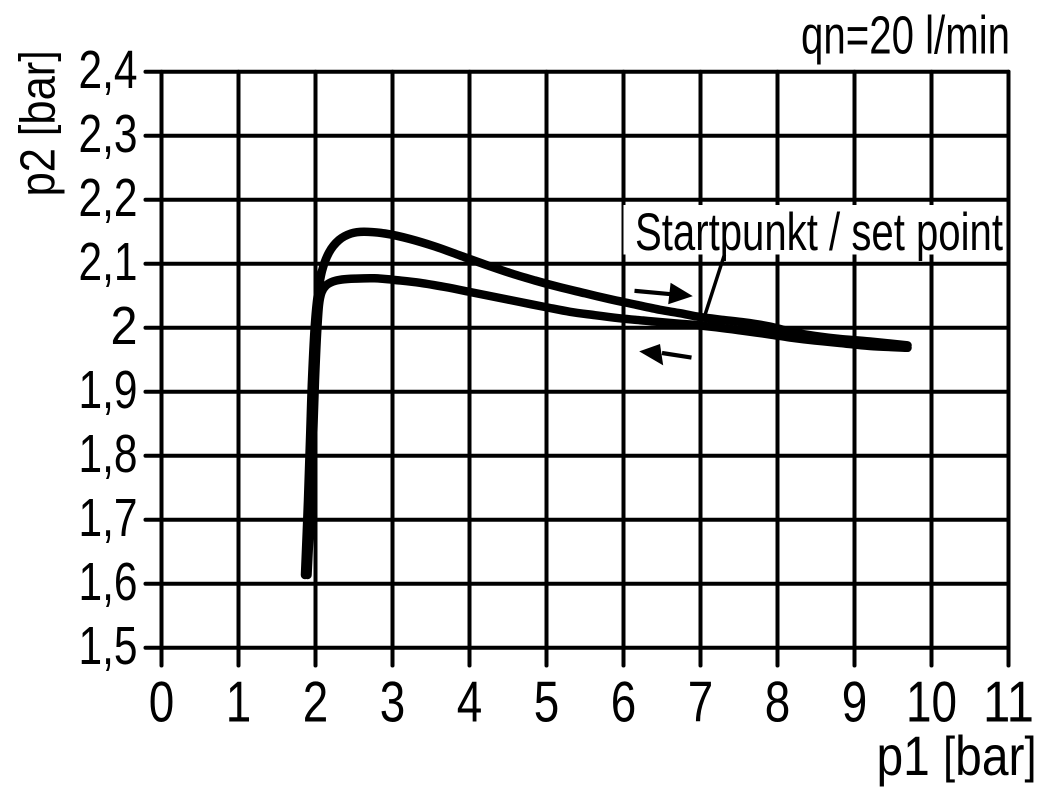  What do you see at coordinates (108, 582) in the screenshot?
I see `svg-text: 1,6` at bounding box center [108, 582].